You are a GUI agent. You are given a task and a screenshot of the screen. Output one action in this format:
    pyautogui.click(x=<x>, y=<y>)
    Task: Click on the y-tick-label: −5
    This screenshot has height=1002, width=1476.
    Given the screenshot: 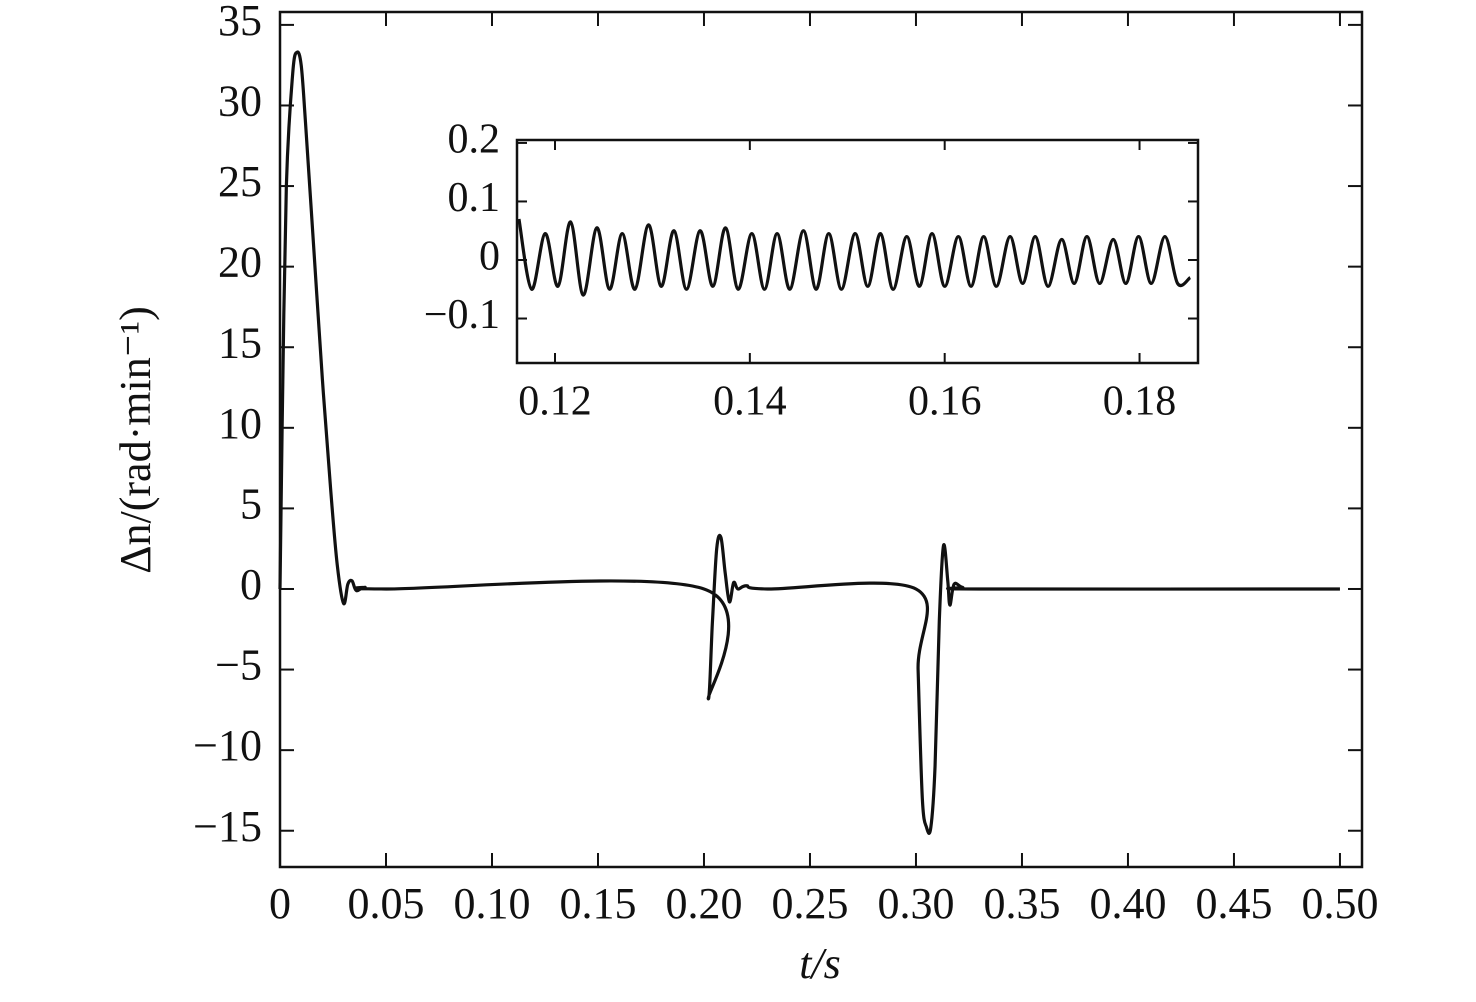 What is the action you would take?
    pyautogui.click(x=238, y=665)
    